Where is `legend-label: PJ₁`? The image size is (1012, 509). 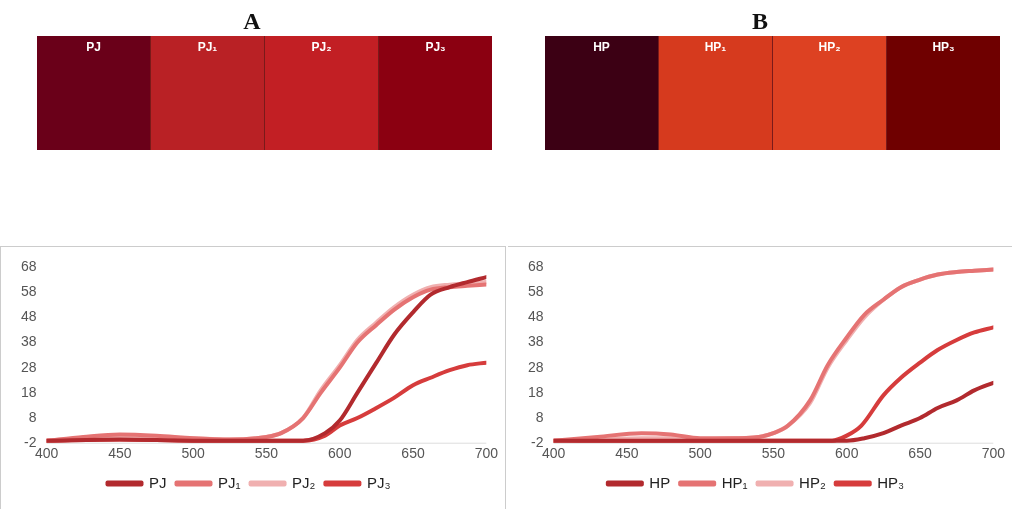
legend-label: PJ₁ is located at coordinates (229, 482).